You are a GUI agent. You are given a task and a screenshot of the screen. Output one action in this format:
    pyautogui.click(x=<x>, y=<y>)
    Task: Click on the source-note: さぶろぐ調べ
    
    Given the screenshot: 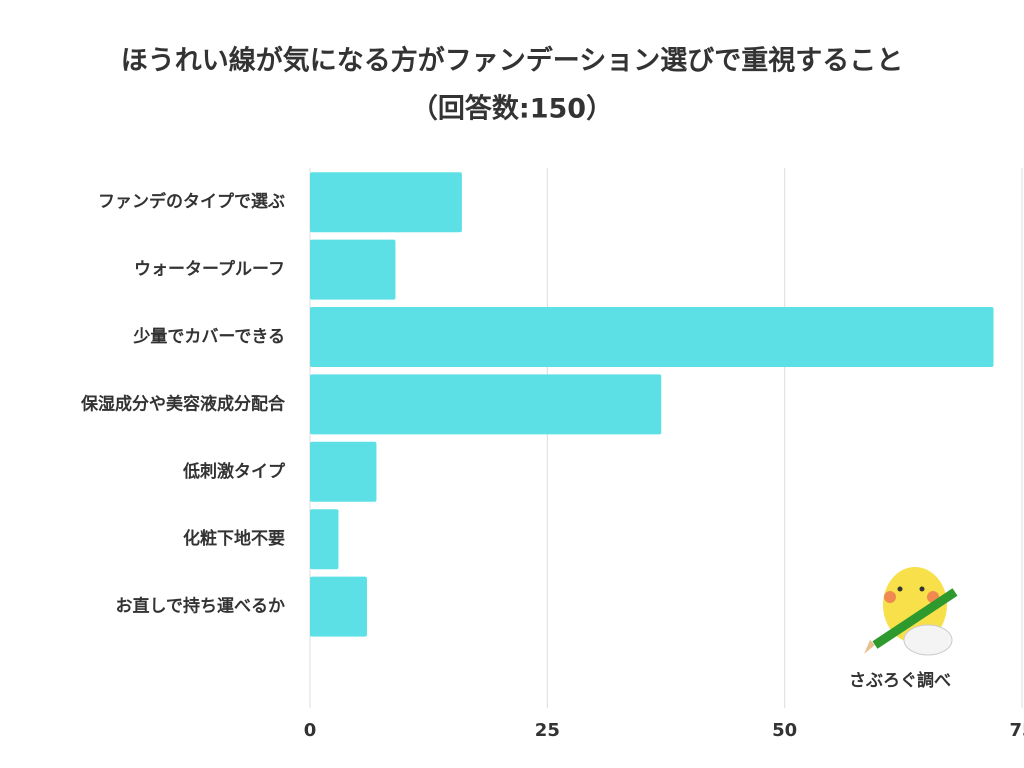 What is the action you would take?
    pyautogui.click(x=900, y=680)
    